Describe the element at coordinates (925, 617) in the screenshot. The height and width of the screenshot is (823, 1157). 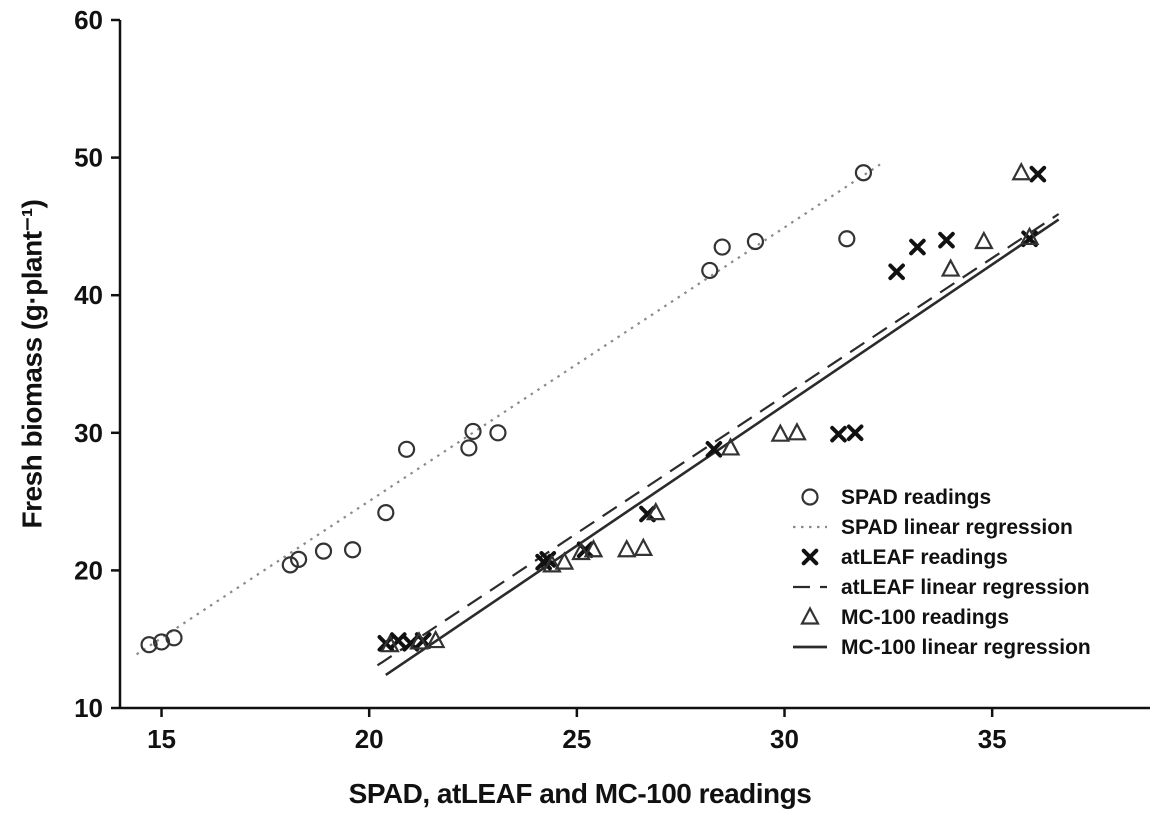
I see `legend-label: MC-100 readings` at that location.